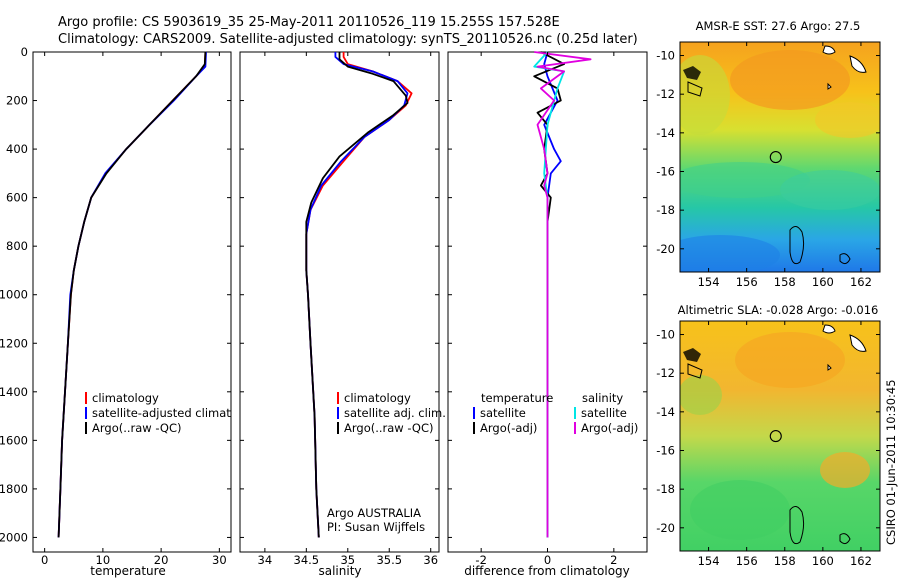 This screenshot has height=580, width=900. I want to click on sla-map-title: Altimetric SLA: -0.028 Argo: -0.016, so click(778, 310).